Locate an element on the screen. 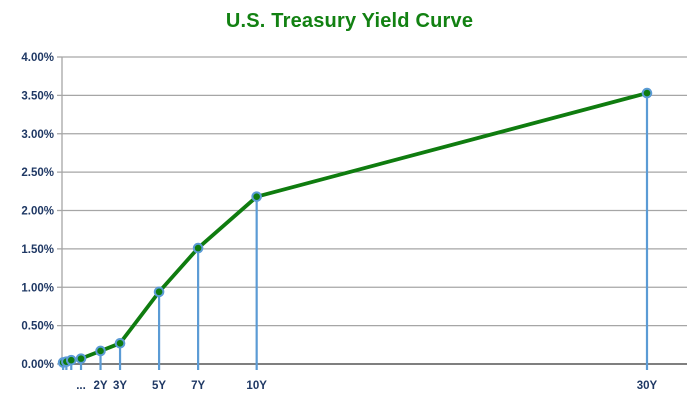 The width and height of the screenshot is (699, 402). x-axis-tick-label: 3Y is located at coordinates (120, 386).